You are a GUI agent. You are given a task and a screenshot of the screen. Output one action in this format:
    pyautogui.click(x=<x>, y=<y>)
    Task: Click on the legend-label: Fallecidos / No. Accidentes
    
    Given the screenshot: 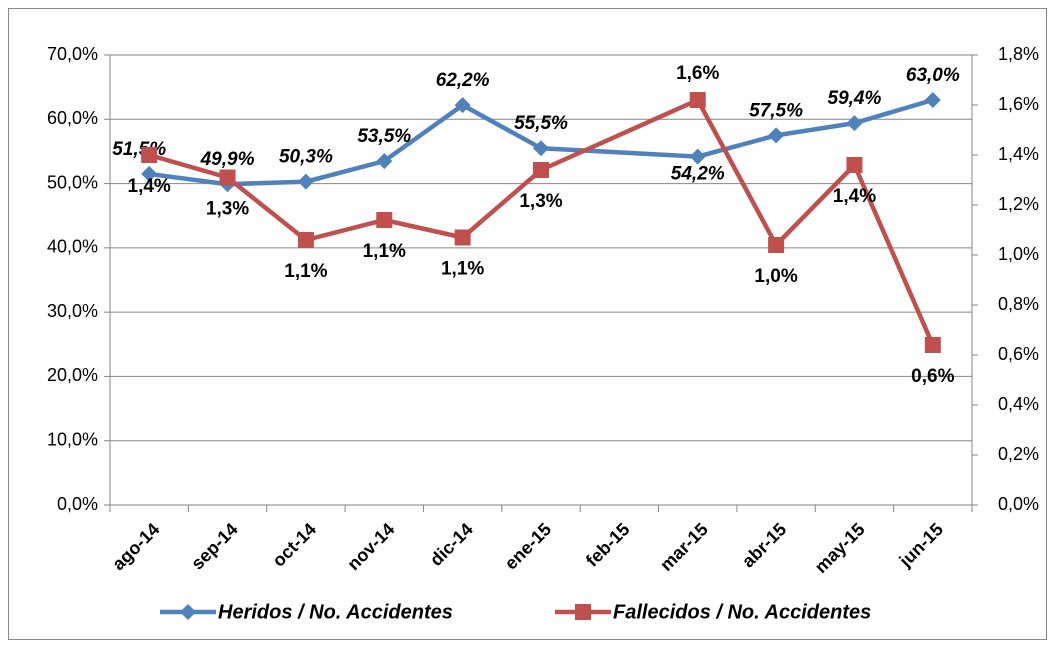 What is the action you would take?
    pyautogui.click(x=742, y=612)
    